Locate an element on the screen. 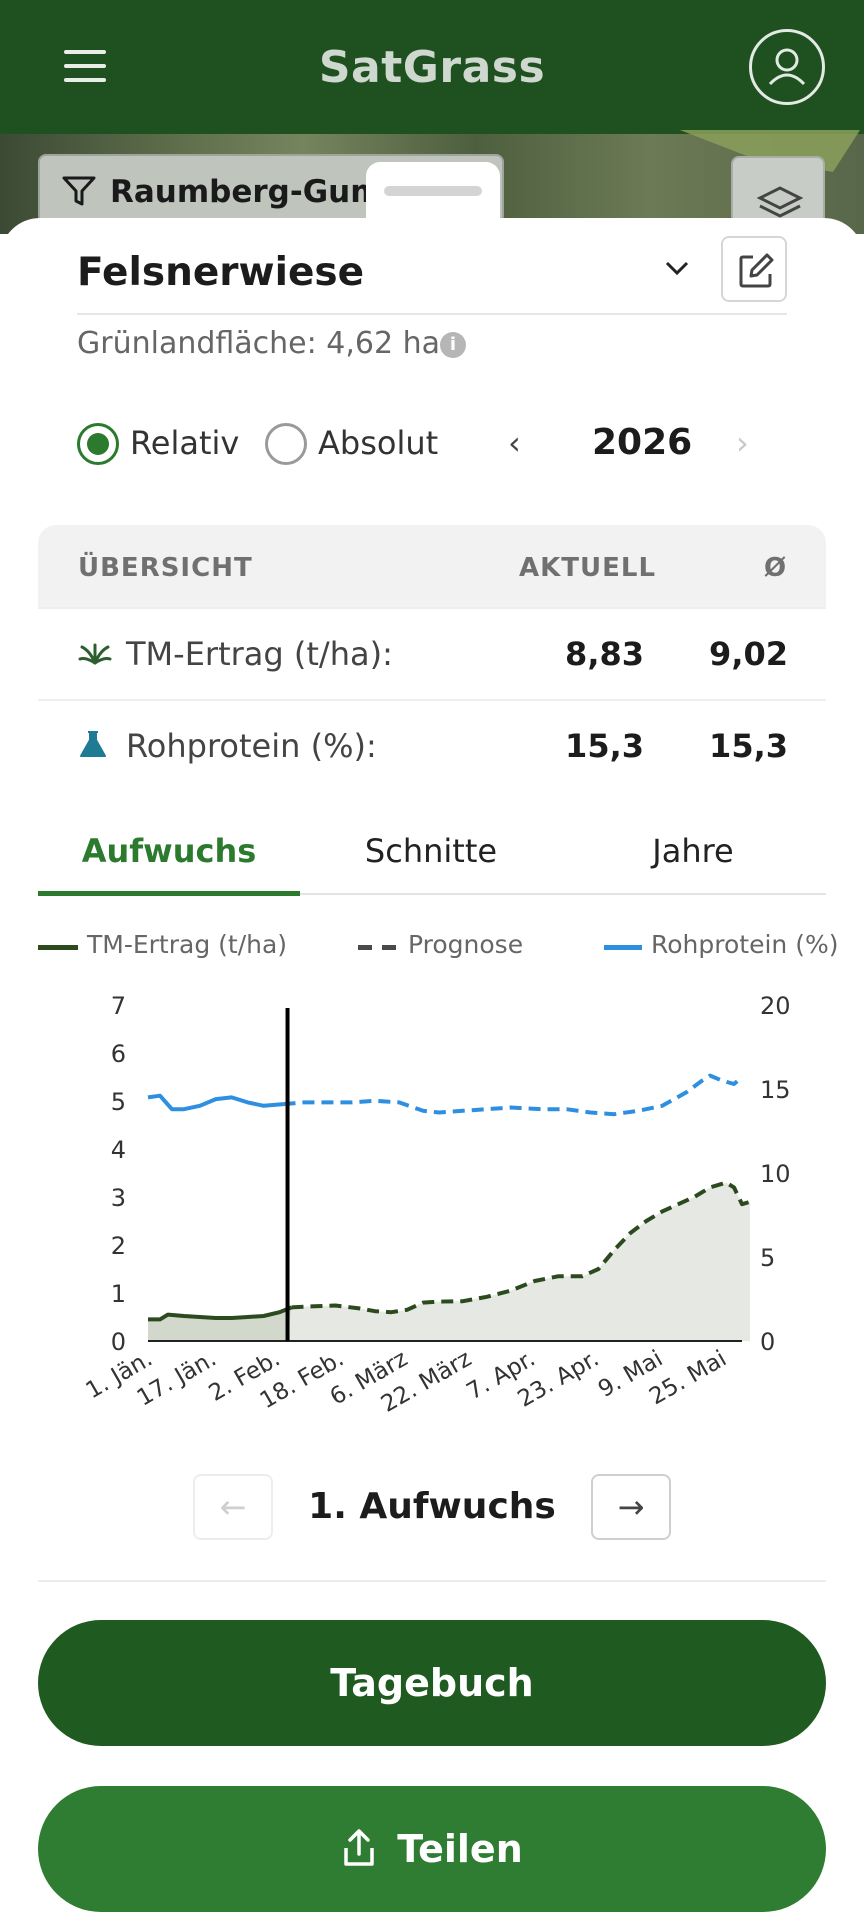  legend-protein-swatch is located at coordinates (623, 947).